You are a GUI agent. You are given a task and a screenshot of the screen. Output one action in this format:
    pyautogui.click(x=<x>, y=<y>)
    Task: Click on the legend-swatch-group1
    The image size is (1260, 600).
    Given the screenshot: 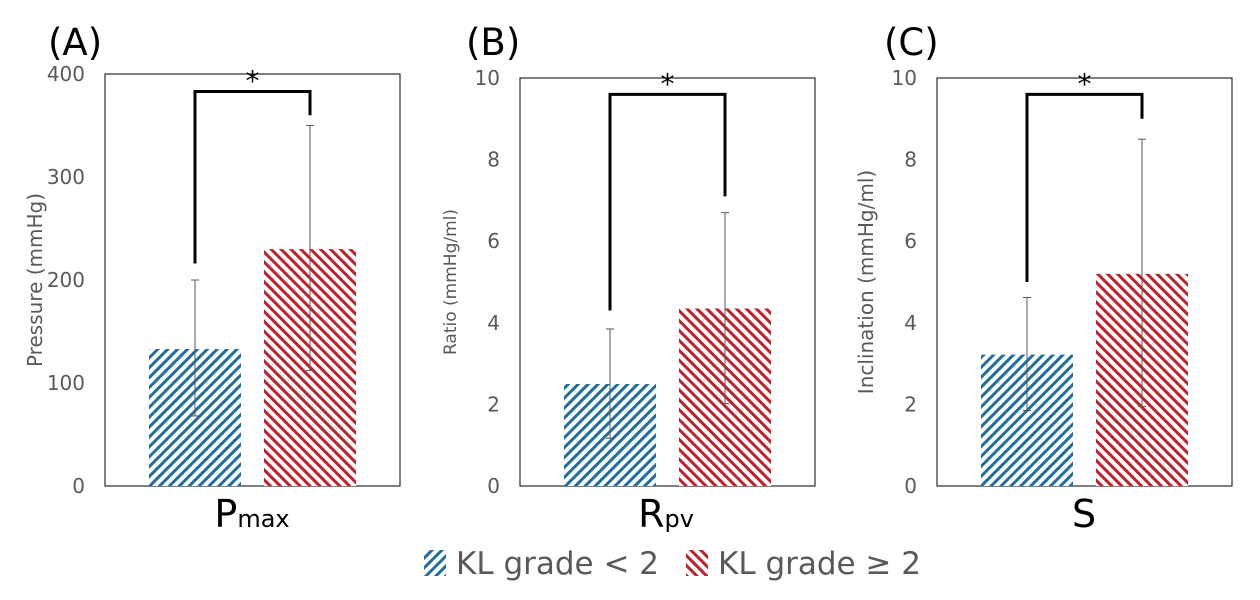 What is the action you would take?
    pyautogui.click(x=435, y=563)
    